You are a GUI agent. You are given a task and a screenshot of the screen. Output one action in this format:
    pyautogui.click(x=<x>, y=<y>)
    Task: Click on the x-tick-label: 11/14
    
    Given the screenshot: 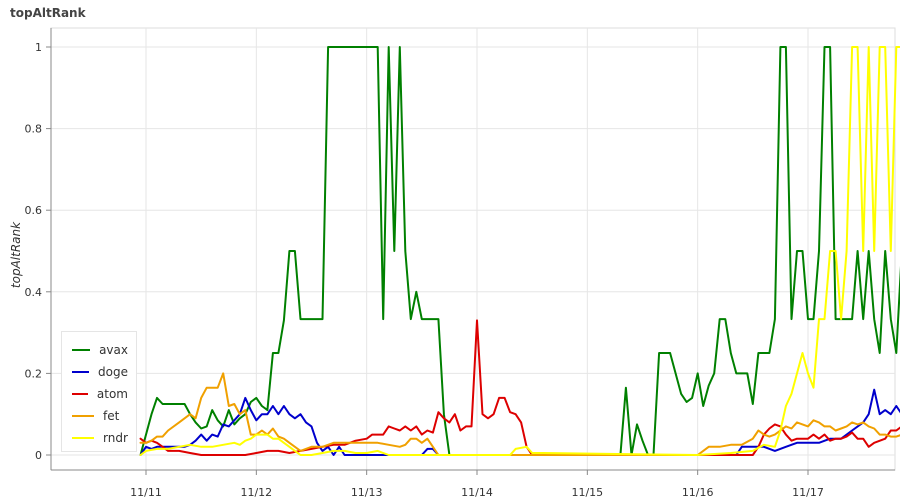 What is the action you would take?
    pyautogui.click(x=477, y=492)
    